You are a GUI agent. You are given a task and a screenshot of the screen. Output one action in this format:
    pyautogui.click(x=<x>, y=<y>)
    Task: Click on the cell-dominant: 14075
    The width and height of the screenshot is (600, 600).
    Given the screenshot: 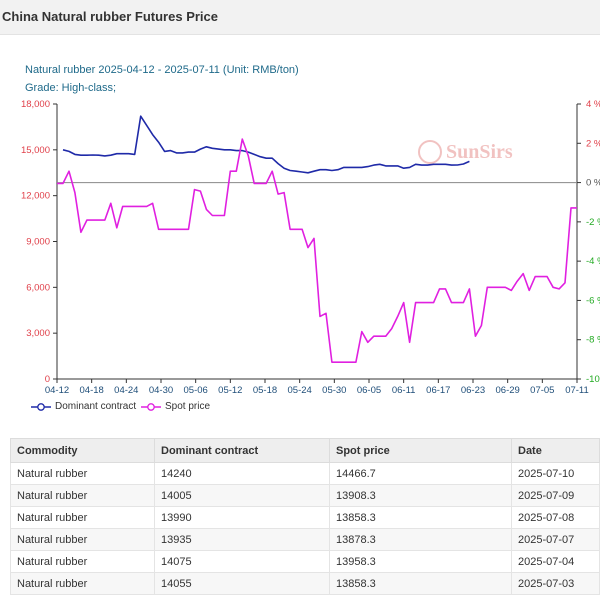 What is the action you would take?
    pyautogui.click(x=242, y=561)
    